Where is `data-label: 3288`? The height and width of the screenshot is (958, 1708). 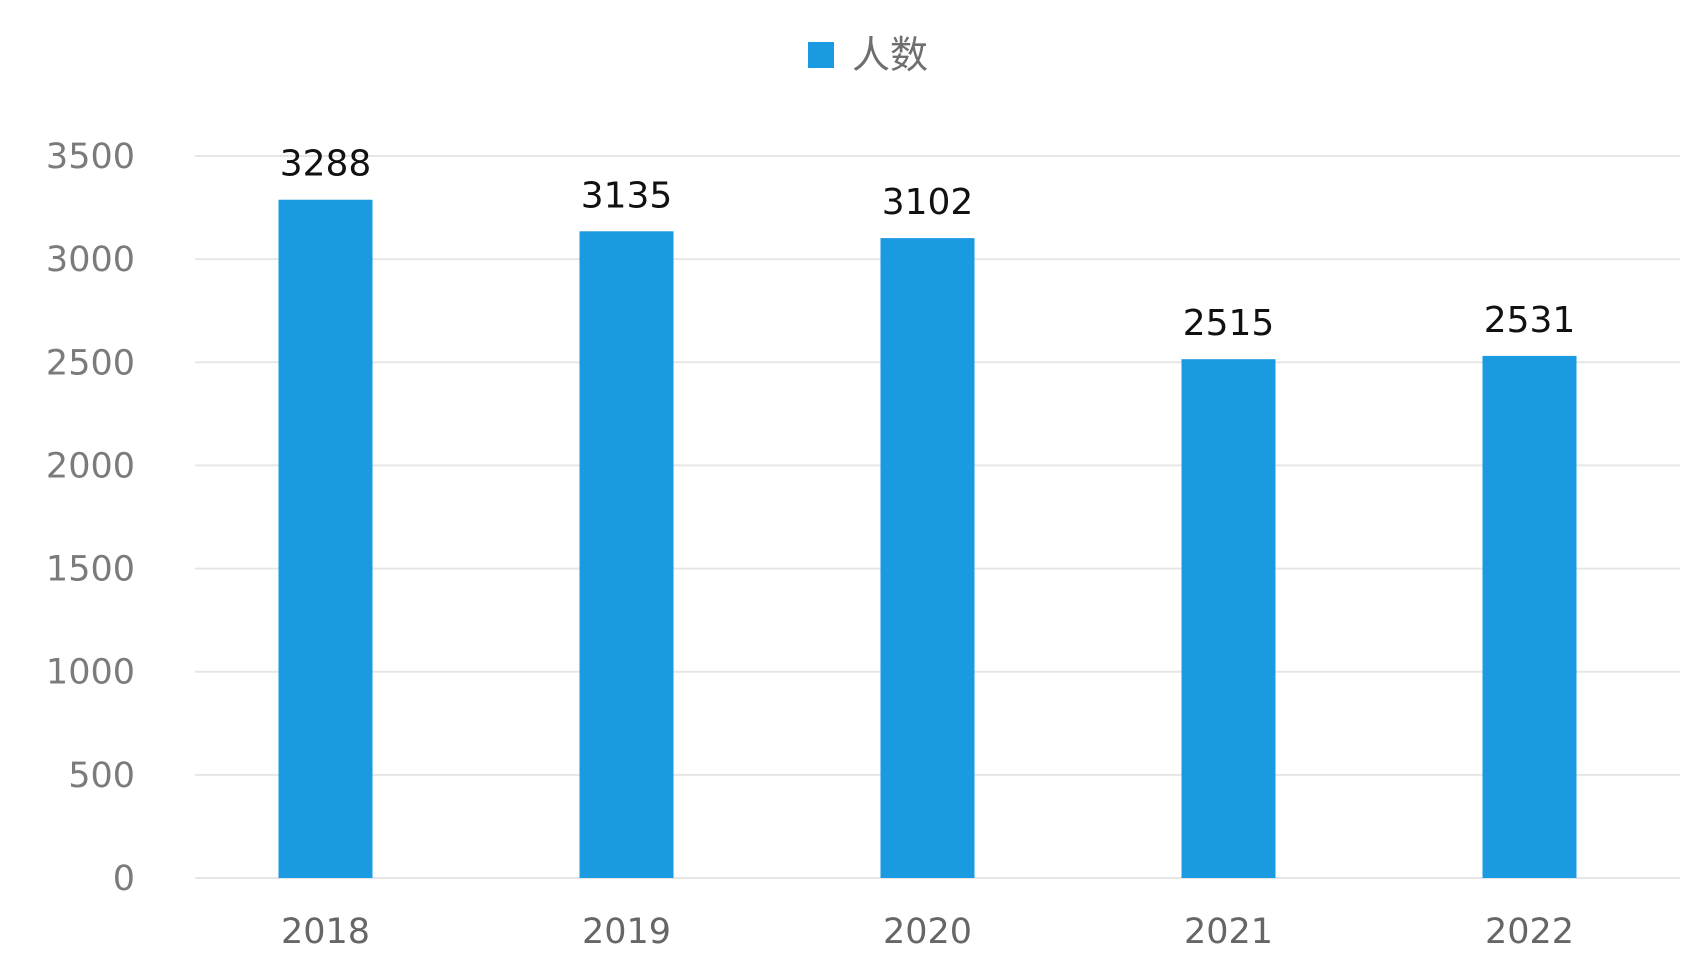 data-label: 3288 is located at coordinates (326, 164).